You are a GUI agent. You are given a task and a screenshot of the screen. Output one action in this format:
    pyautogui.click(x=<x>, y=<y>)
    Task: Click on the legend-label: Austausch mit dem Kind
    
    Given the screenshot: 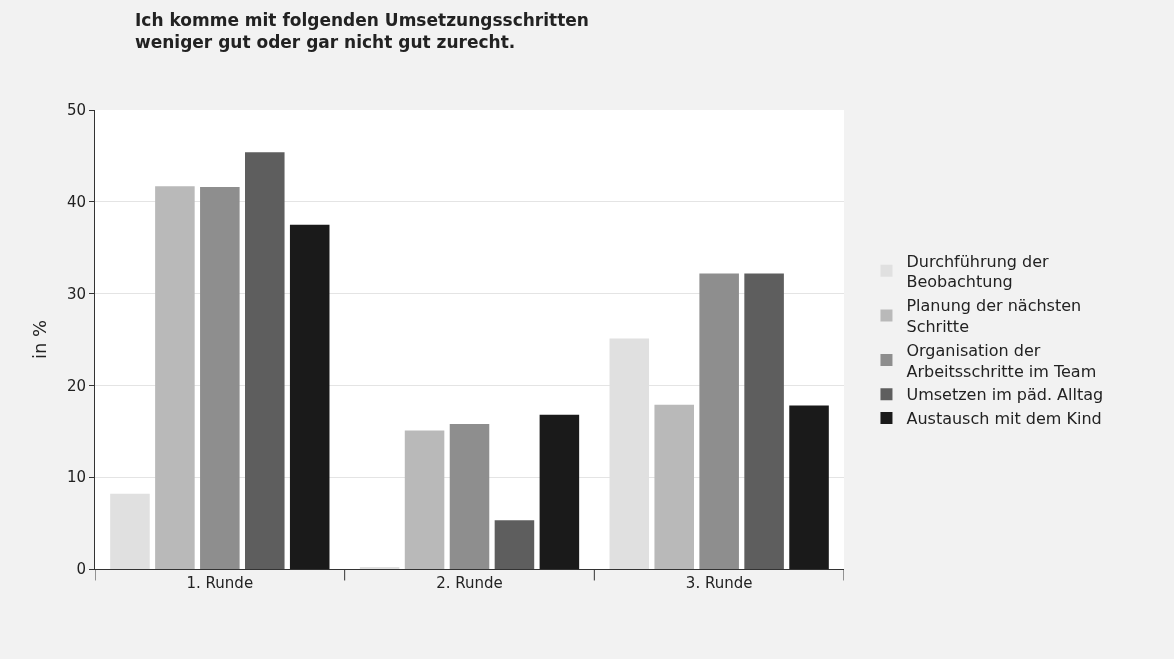 What is the action you would take?
    pyautogui.click(x=1004, y=419)
    